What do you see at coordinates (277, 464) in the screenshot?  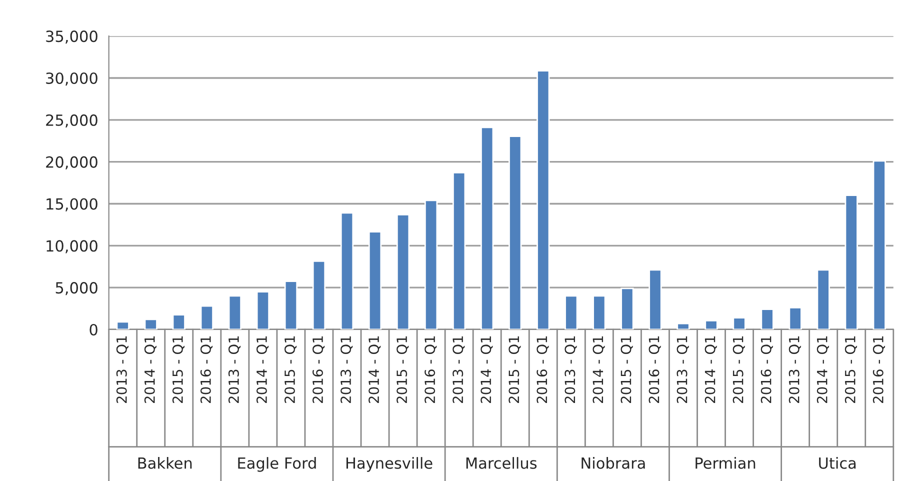 I see `text: Eagle Ford` at bounding box center [277, 464].